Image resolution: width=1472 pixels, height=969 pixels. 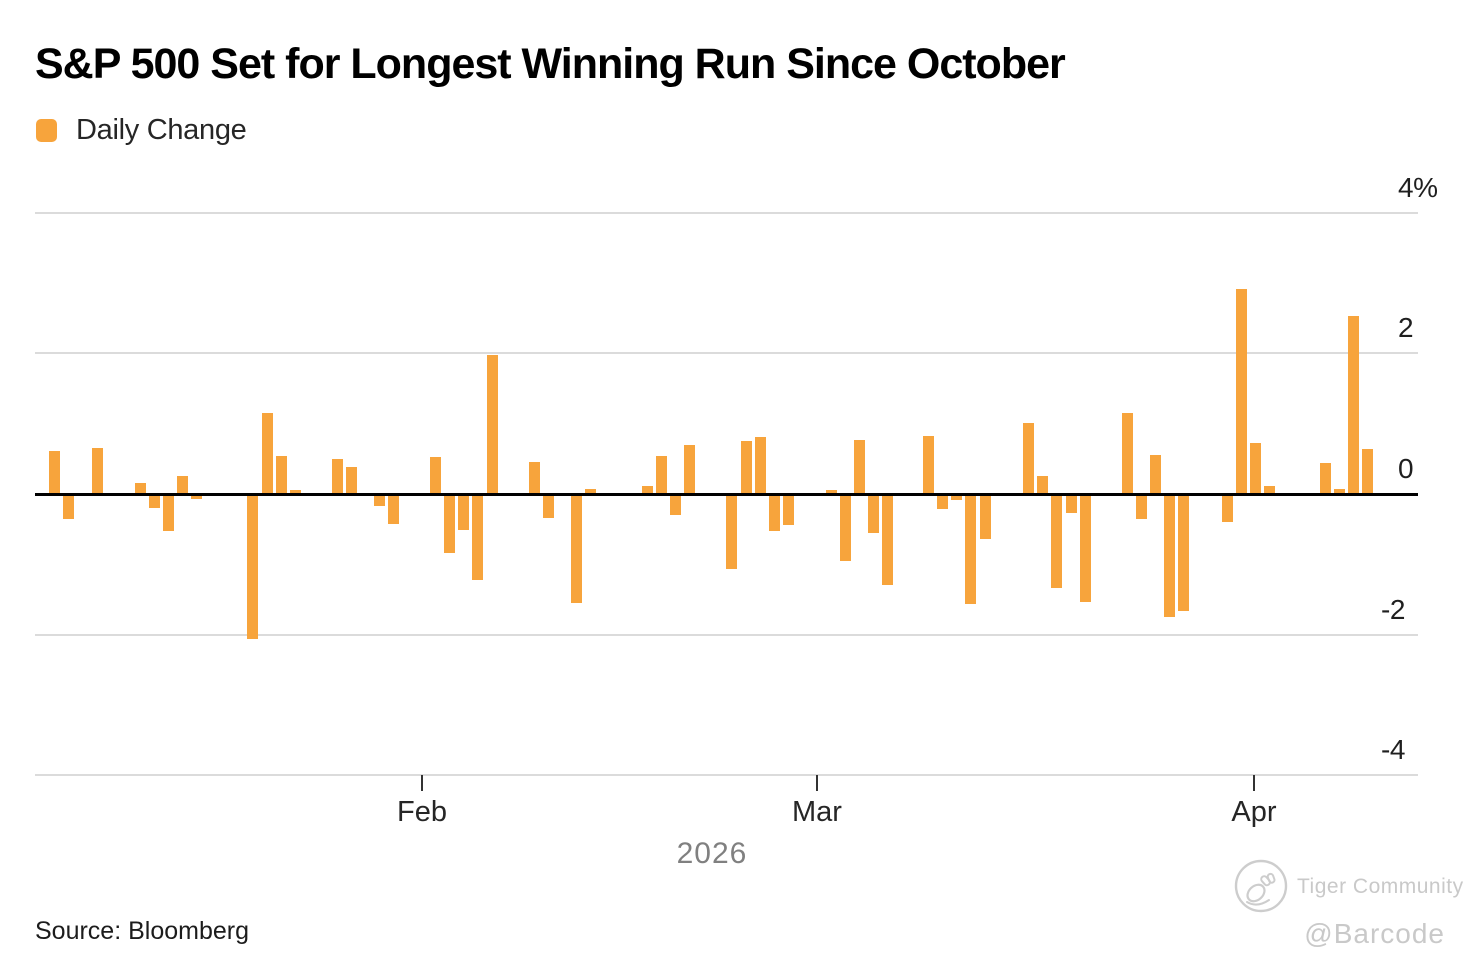 I want to click on legend-swatch-icon, so click(x=46, y=130).